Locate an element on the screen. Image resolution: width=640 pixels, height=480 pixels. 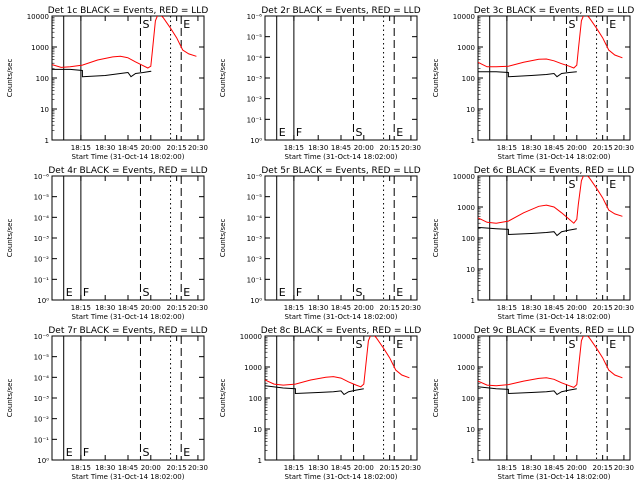
panel-title: Det 6c BLACK = Events, RED = LLD is located at coordinates (554, 171).